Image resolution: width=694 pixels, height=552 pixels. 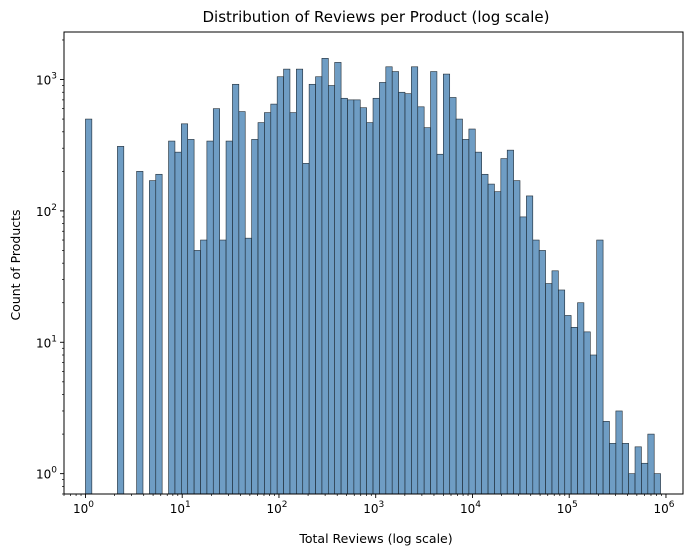 What do you see at coordinates (46, 342) in the screenshot?
I see `y-tick-label: 10¹` at bounding box center [46, 342].